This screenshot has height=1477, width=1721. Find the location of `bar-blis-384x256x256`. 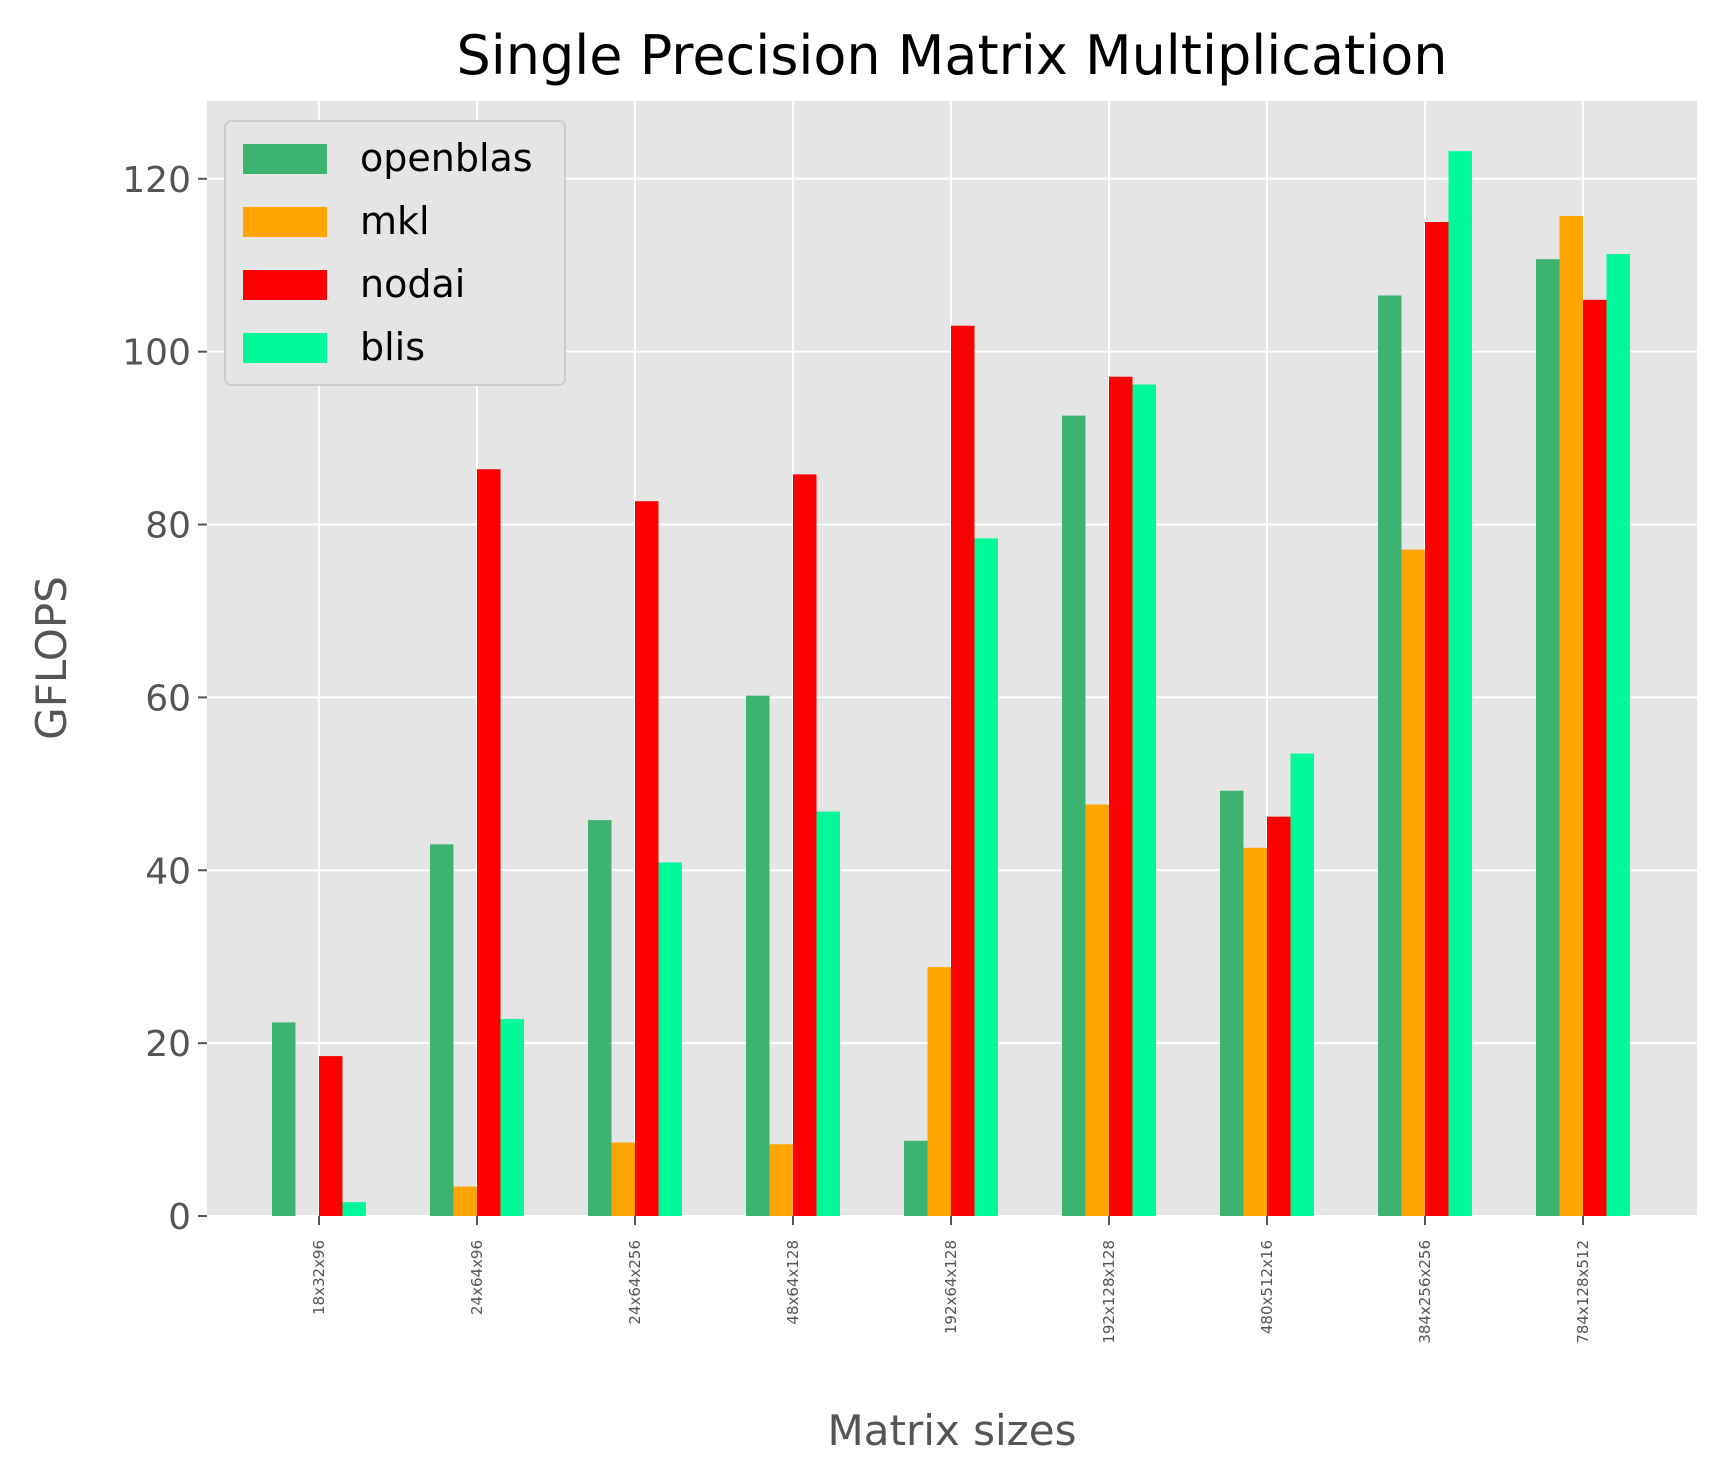

bar-blis-384x256x256 is located at coordinates (1460, 683).